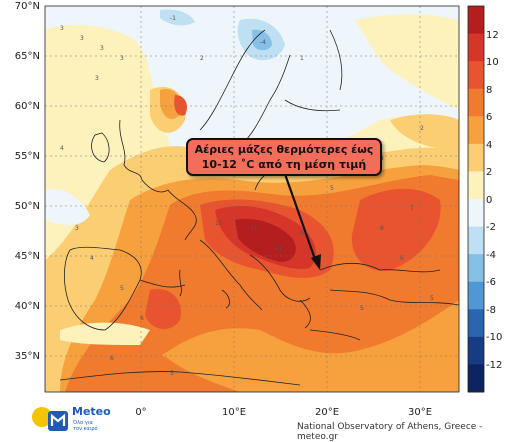  I want to click on colorbar-label: -2, so click(491, 227).